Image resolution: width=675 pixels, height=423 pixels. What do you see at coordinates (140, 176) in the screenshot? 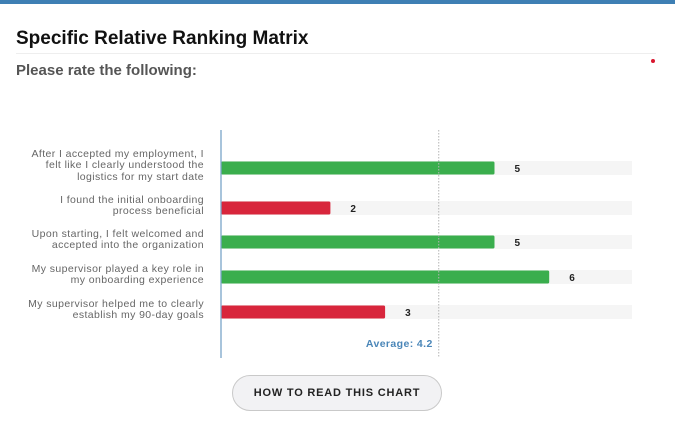
I see `category-label-line: logistics for my start date` at bounding box center [140, 176].